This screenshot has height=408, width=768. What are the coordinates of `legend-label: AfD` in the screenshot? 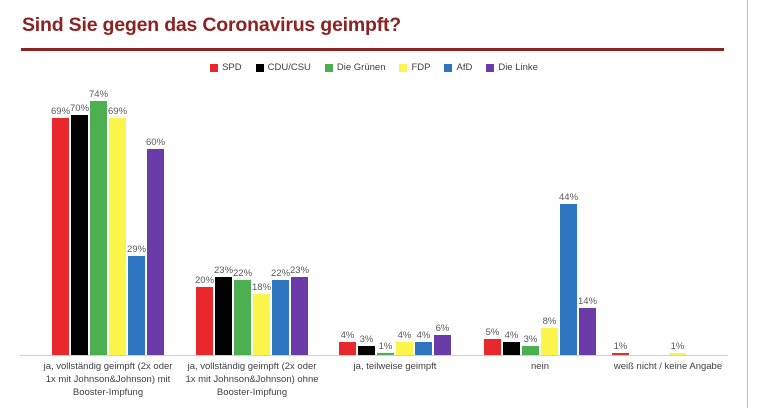 It's located at (464, 67).